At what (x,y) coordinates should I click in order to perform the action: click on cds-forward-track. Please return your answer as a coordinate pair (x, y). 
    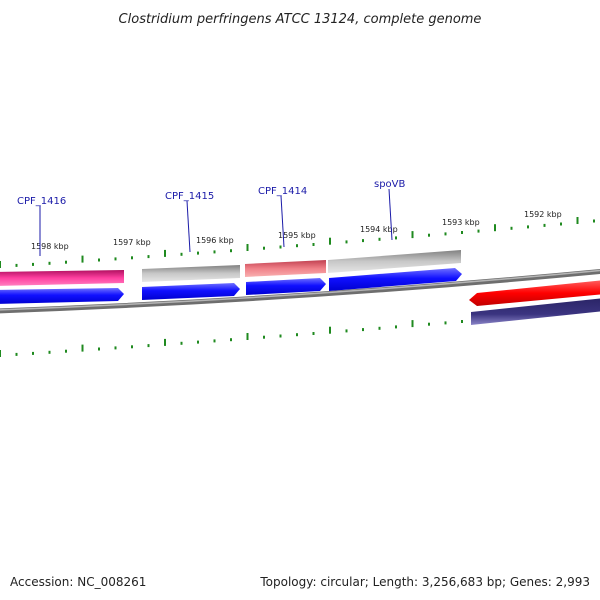
    Looking at the image, I should click on (231, 286).